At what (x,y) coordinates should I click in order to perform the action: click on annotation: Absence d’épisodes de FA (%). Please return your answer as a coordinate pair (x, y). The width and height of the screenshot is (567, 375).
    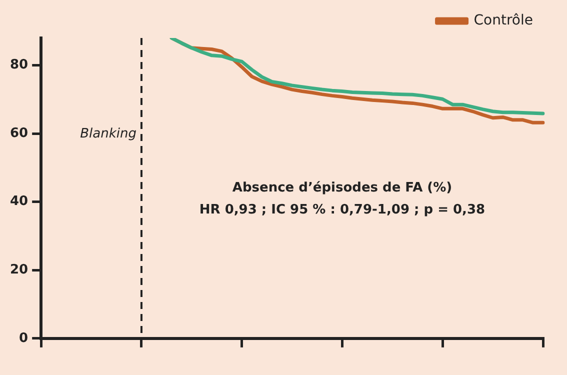
    Looking at the image, I should click on (342, 188).